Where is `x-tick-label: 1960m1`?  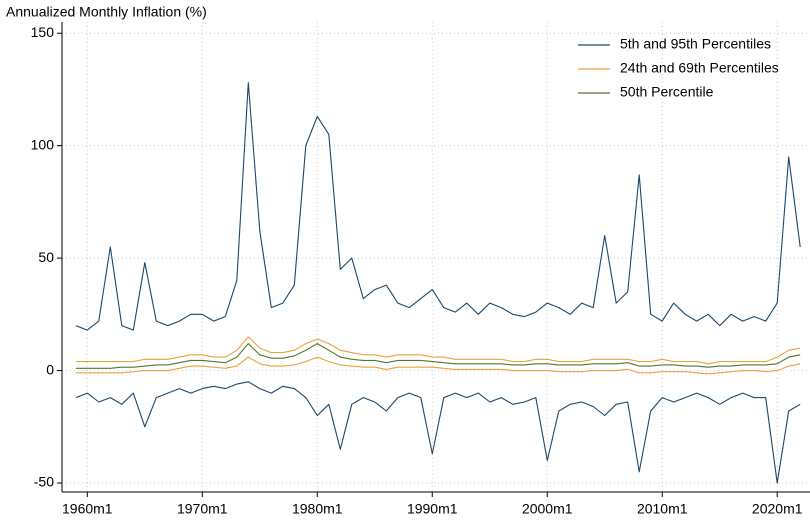 x-tick-label: 1960m1 is located at coordinates (87, 509).